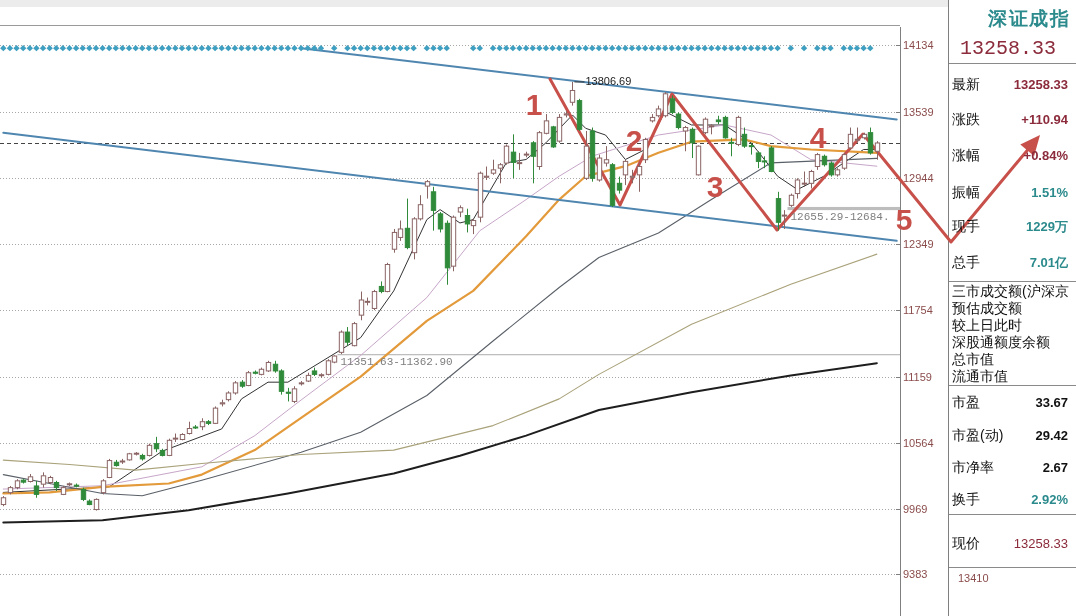 This screenshot has height=616, width=1076. I want to click on text: 29.42, so click(1051, 435).